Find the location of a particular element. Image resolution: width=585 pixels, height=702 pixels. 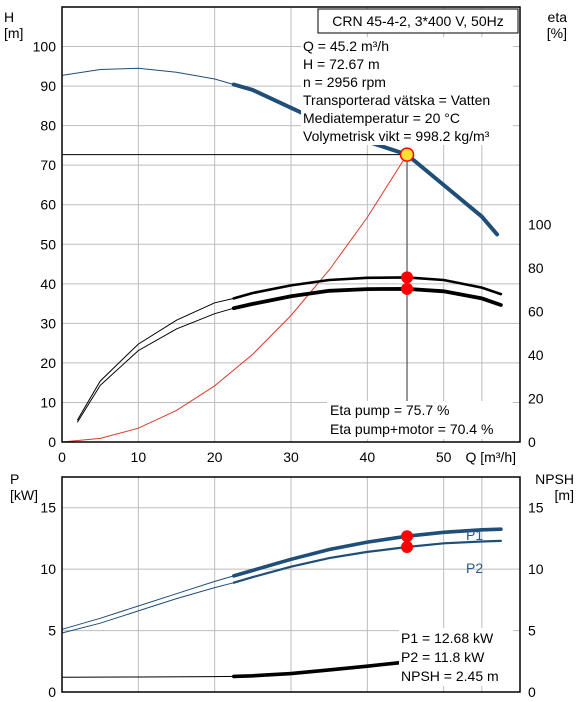

x-tick-label: 50 is located at coordinates (444, 457).